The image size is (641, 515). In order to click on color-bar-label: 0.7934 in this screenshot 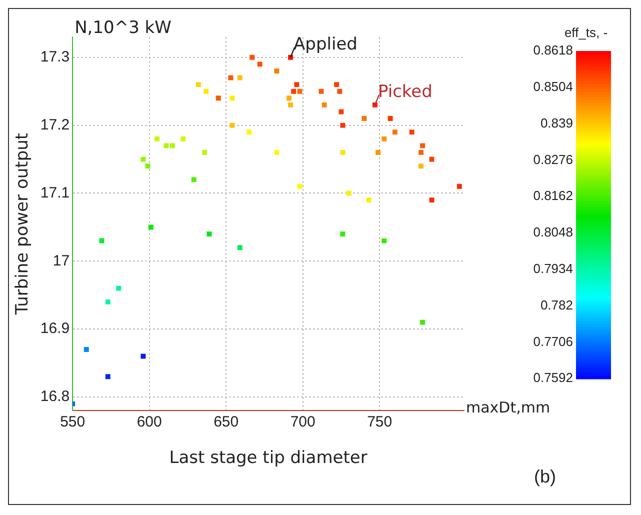, I will do `click(553, 268)`.